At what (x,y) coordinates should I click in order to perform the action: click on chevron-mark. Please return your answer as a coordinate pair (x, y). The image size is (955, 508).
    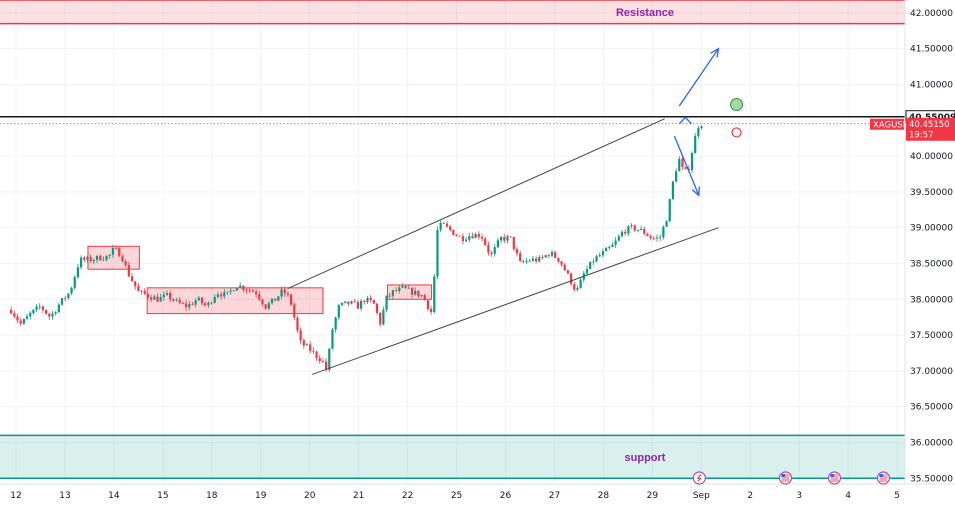
    Looking at the image, I should click on (685, 120).